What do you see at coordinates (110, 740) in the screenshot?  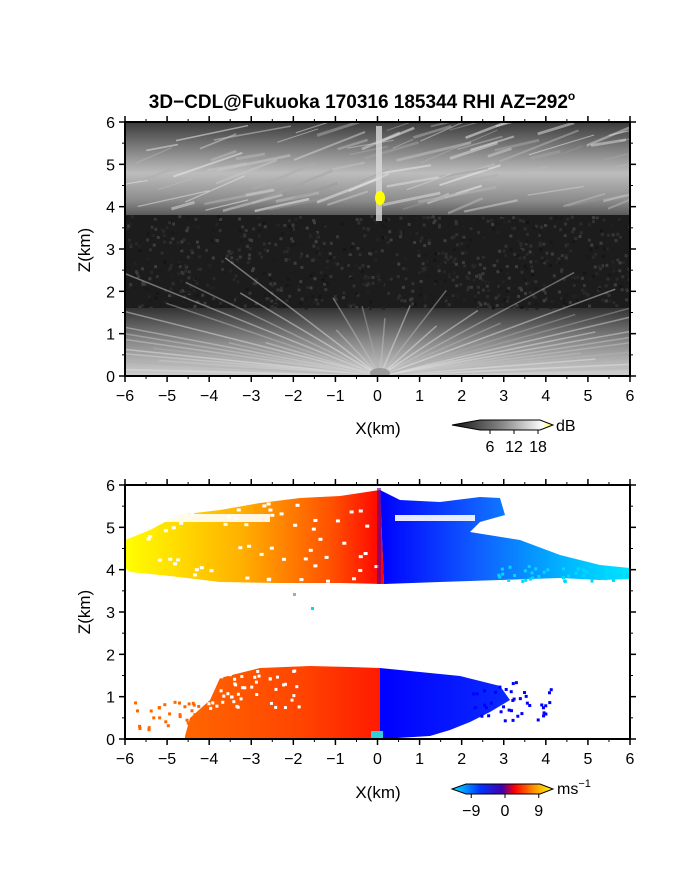 I see `y-tick-label: 0` at bounding box center [110, 740].